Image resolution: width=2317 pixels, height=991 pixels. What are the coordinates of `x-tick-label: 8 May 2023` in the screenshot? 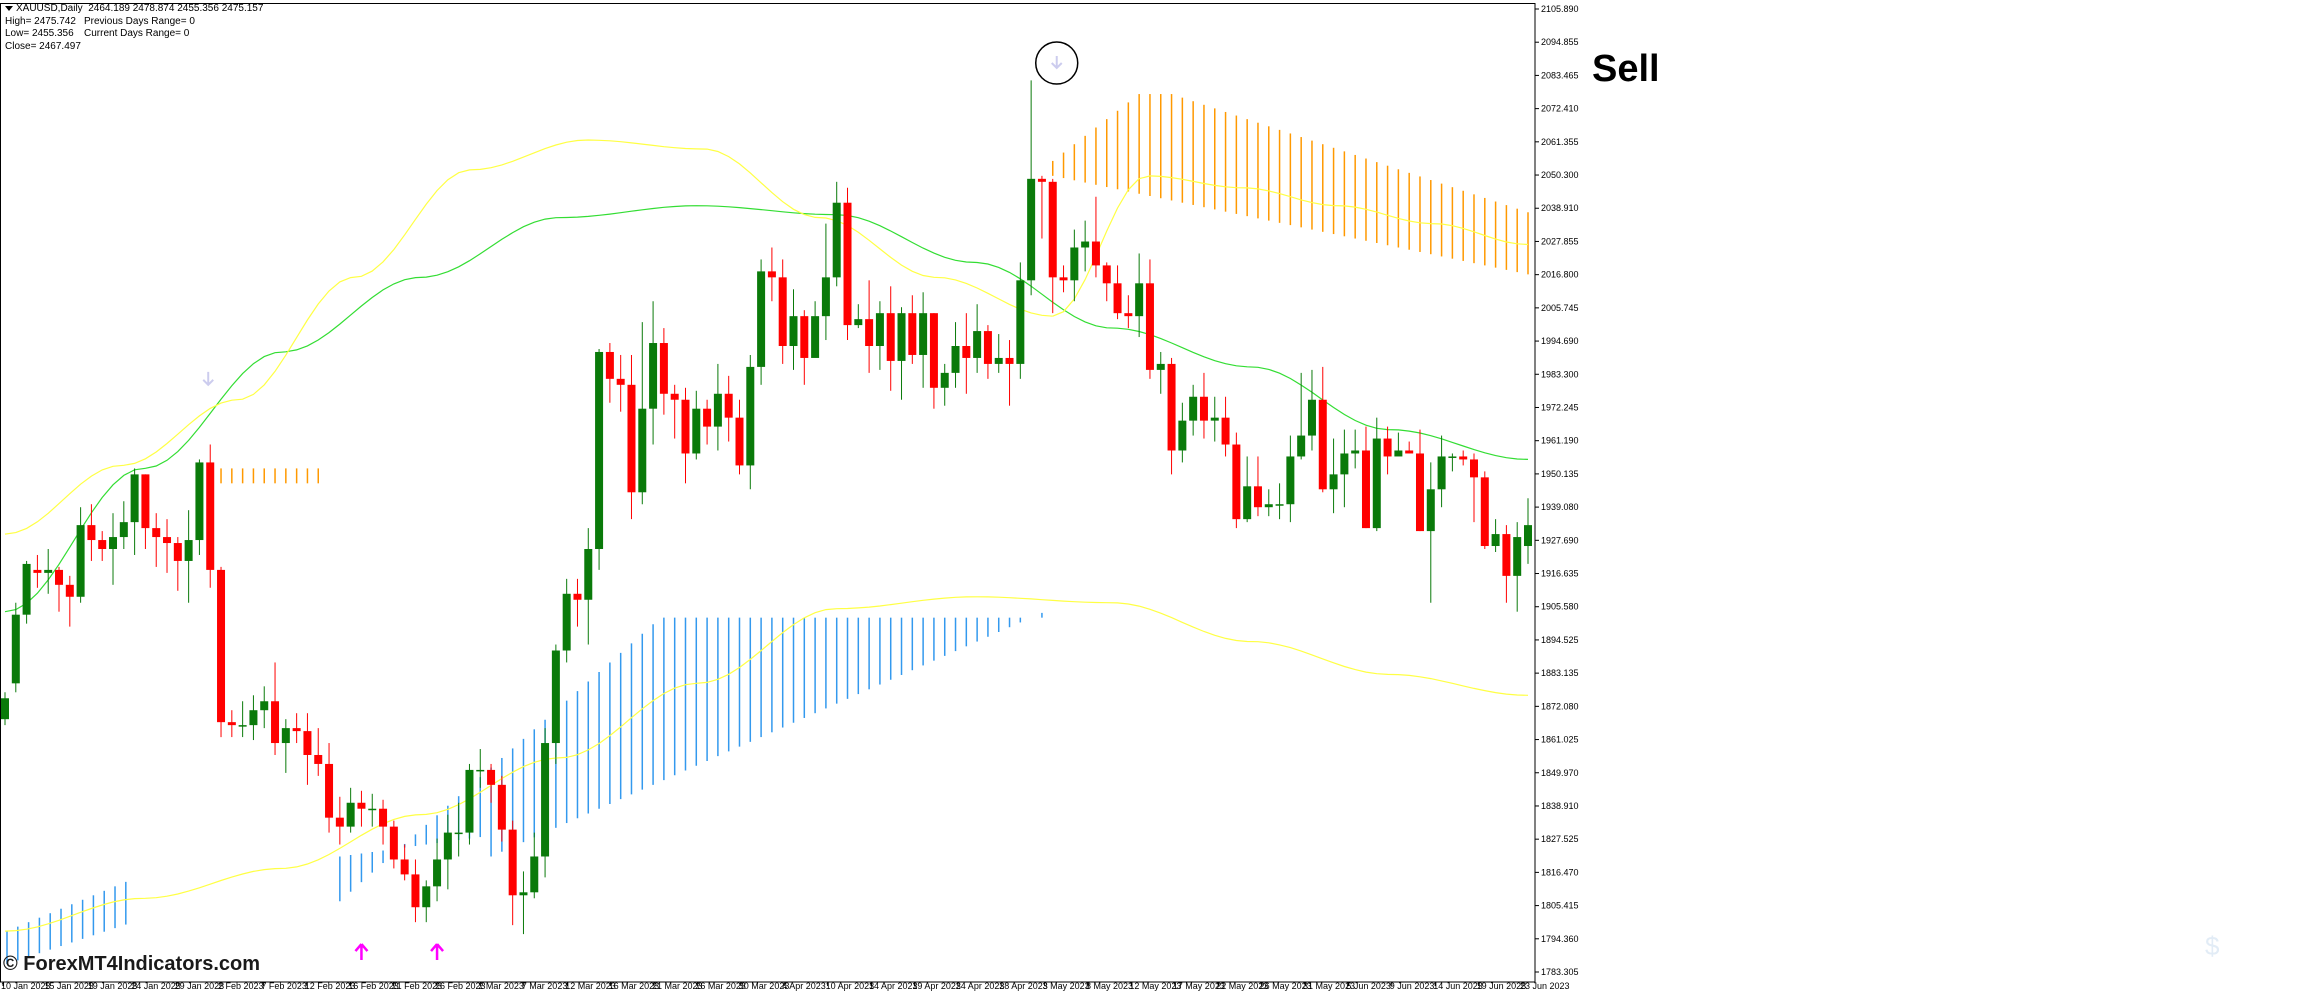 It's located at (1109, 986).